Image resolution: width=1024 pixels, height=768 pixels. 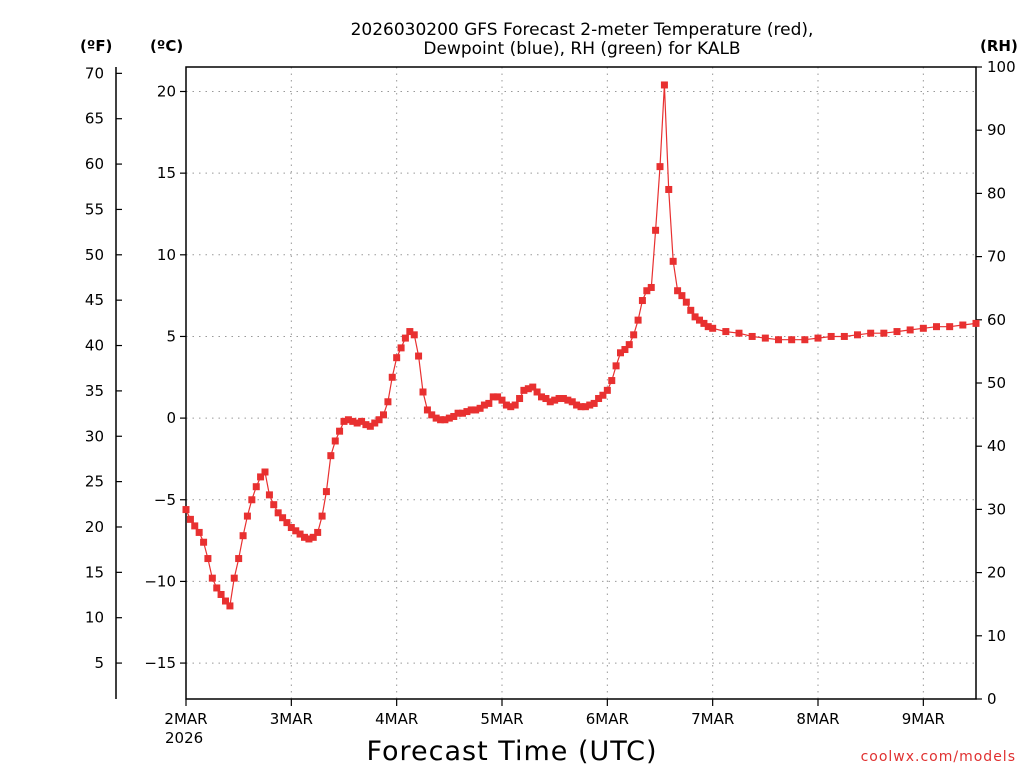 What do you see at coordinates (171, 418) in the screenshot?
I see `celsius-tick-label: 0` at bounding box center [171, 418].